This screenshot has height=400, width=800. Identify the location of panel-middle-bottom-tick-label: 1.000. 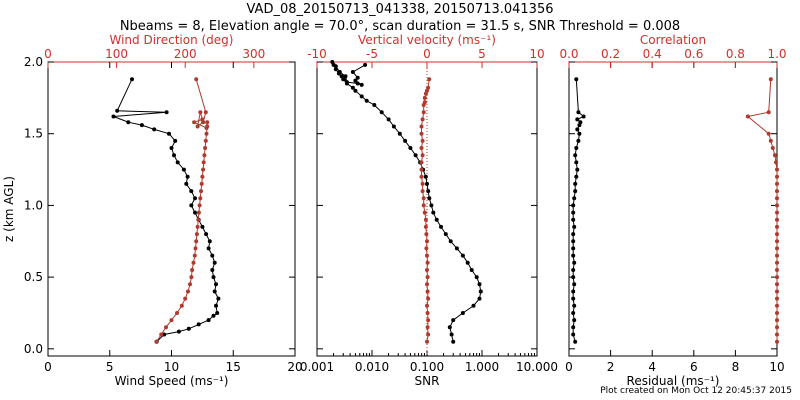
(482, 367).